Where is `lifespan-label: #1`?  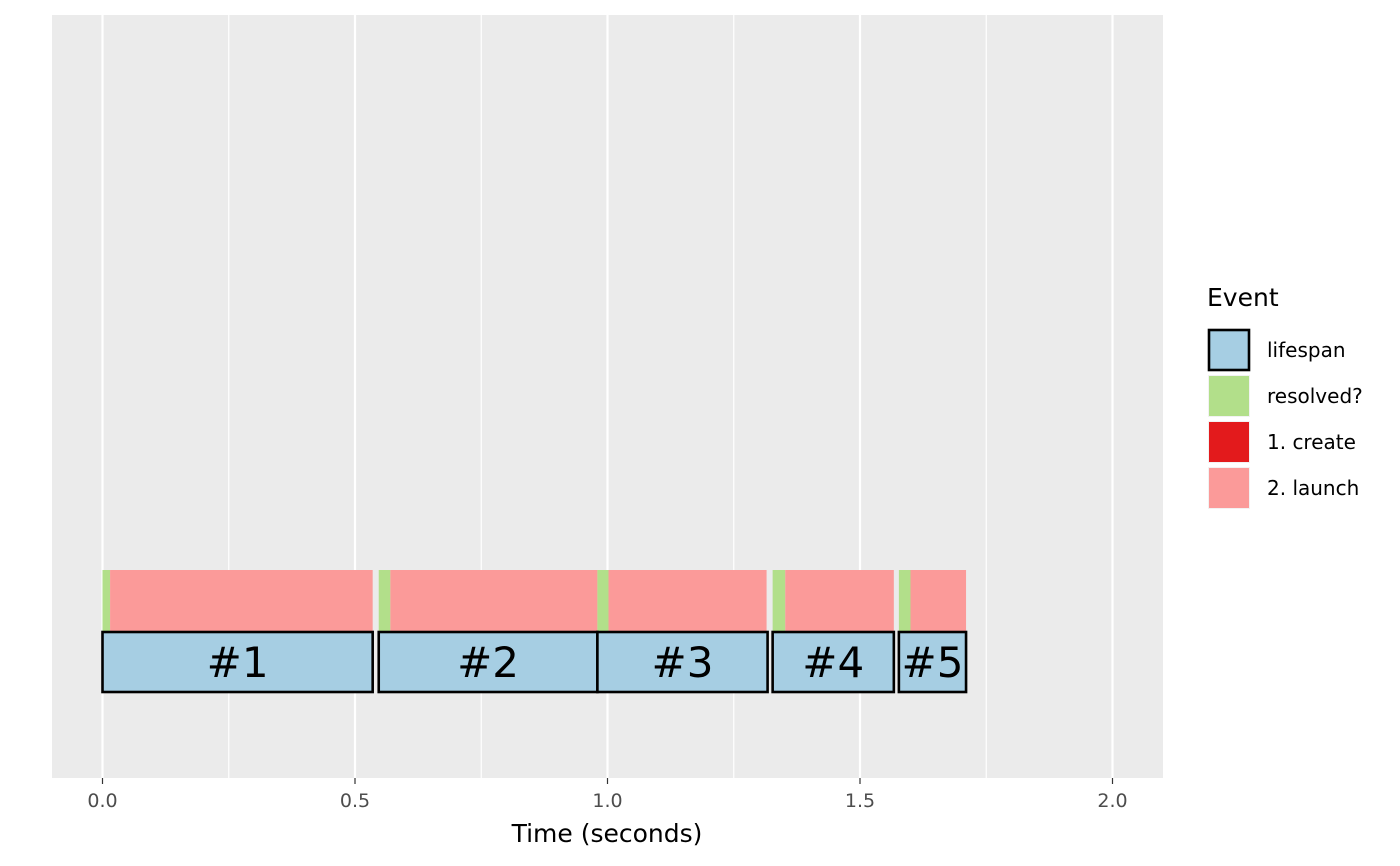
lifespan-label: #1 is located at coordinates (238, 662).